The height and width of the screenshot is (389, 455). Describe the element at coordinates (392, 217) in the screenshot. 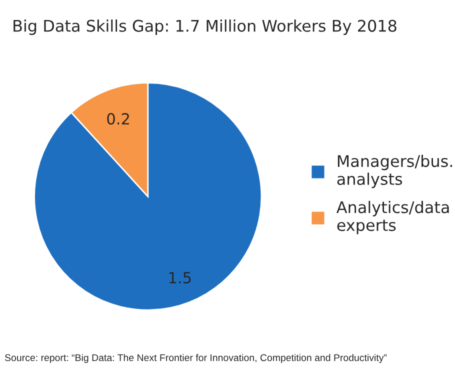

I see `legend-label: Analytics/data experts` at that location.